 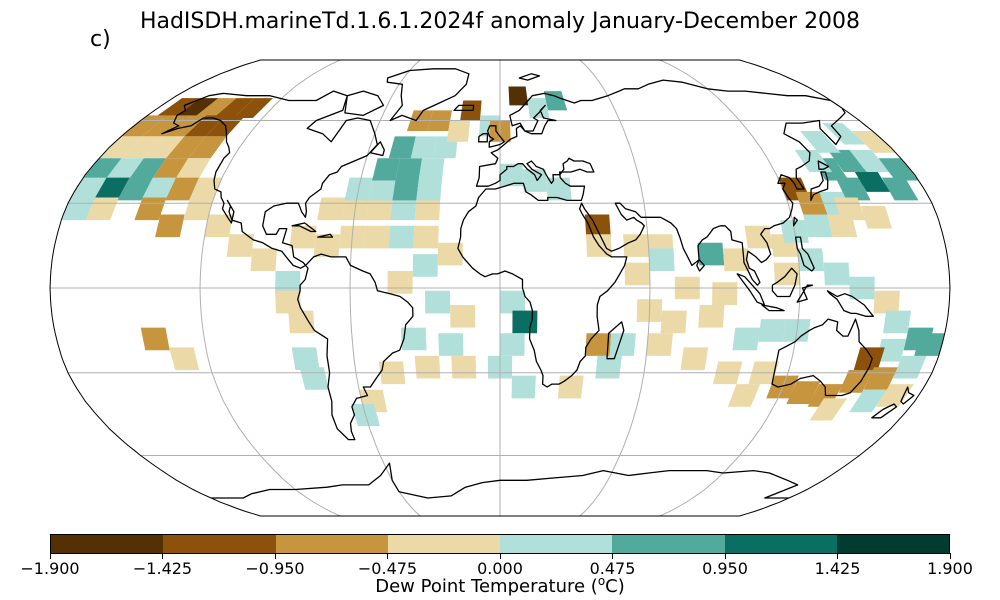 What do you see at coordinates (819, 186) in the screenshot?
I see `japan-coast` at bounding box center [819, 186].